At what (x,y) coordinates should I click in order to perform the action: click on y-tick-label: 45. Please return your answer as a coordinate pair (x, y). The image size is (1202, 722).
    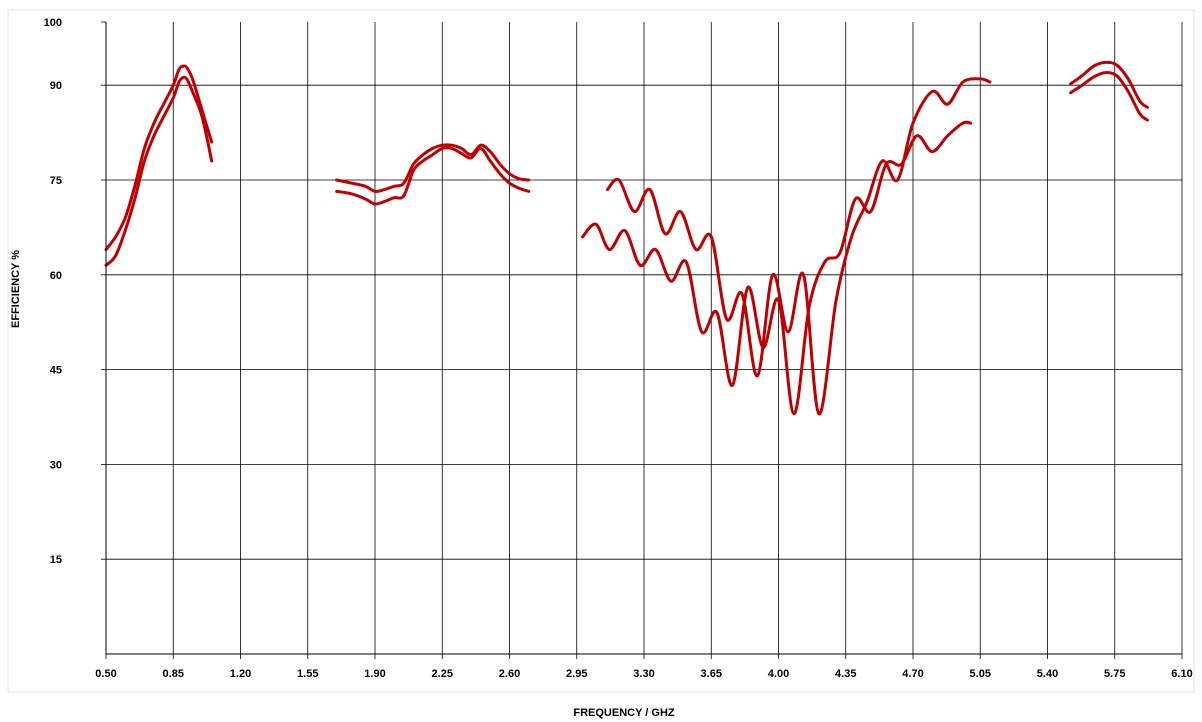
    Looking at the image, I should click on (56, 371).